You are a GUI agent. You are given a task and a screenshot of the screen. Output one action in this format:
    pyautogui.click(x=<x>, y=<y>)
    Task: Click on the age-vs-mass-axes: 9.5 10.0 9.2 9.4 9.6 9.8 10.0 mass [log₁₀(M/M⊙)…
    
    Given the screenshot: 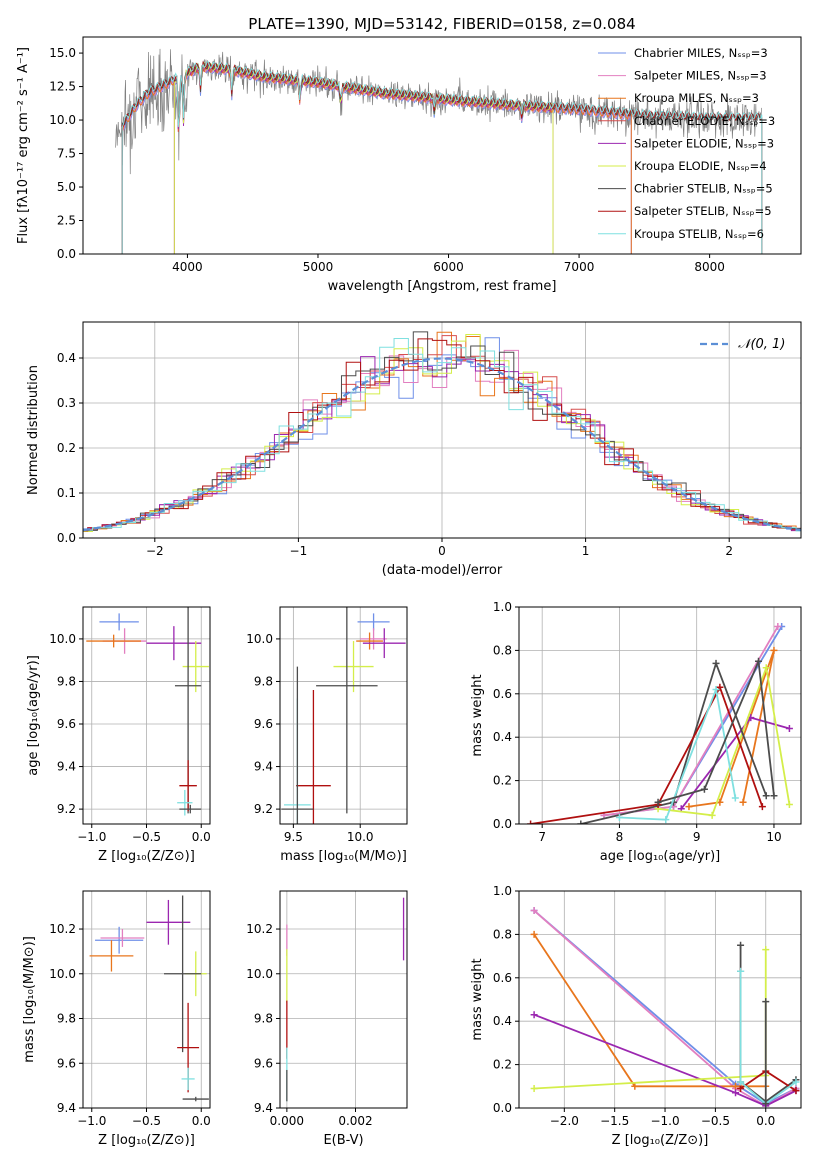 What is the action you would take?
    pyautogui.click(x=326, y=735)
    